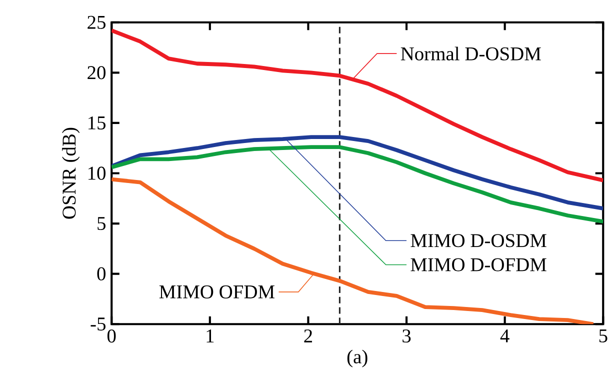  Describe the element at coordinates (603, 335) in the screenshot. I see `x-tick-label: 5` at that location.